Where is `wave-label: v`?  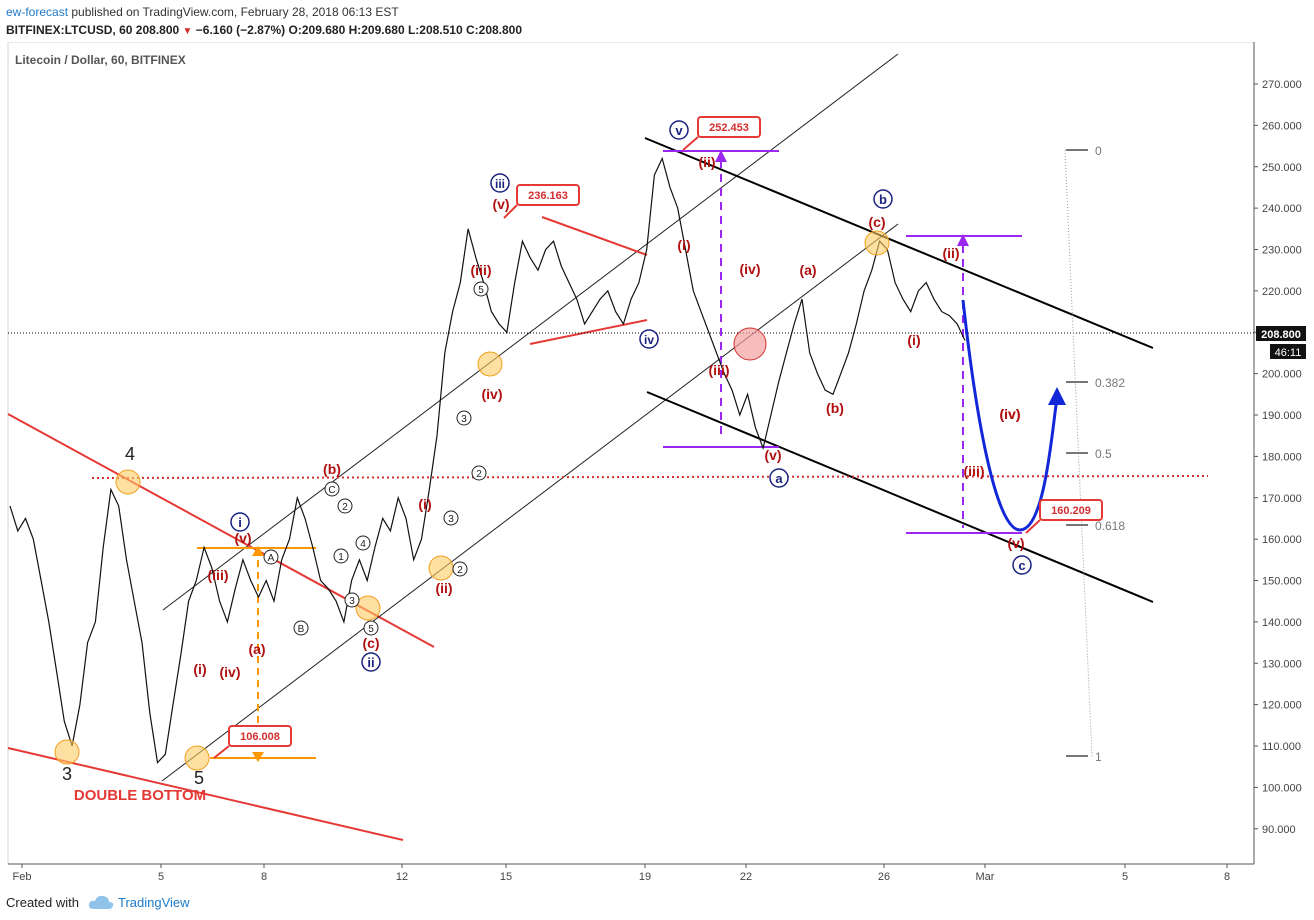 wave-label: v is located at coordinates (679, 130).